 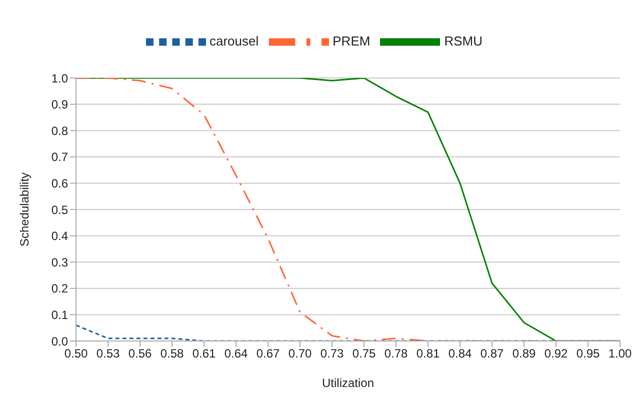 What do you see at coordinates (76, 353) in the screenshot?
I see `x-tick-label: 0.50` at bounding box center [76, 353].